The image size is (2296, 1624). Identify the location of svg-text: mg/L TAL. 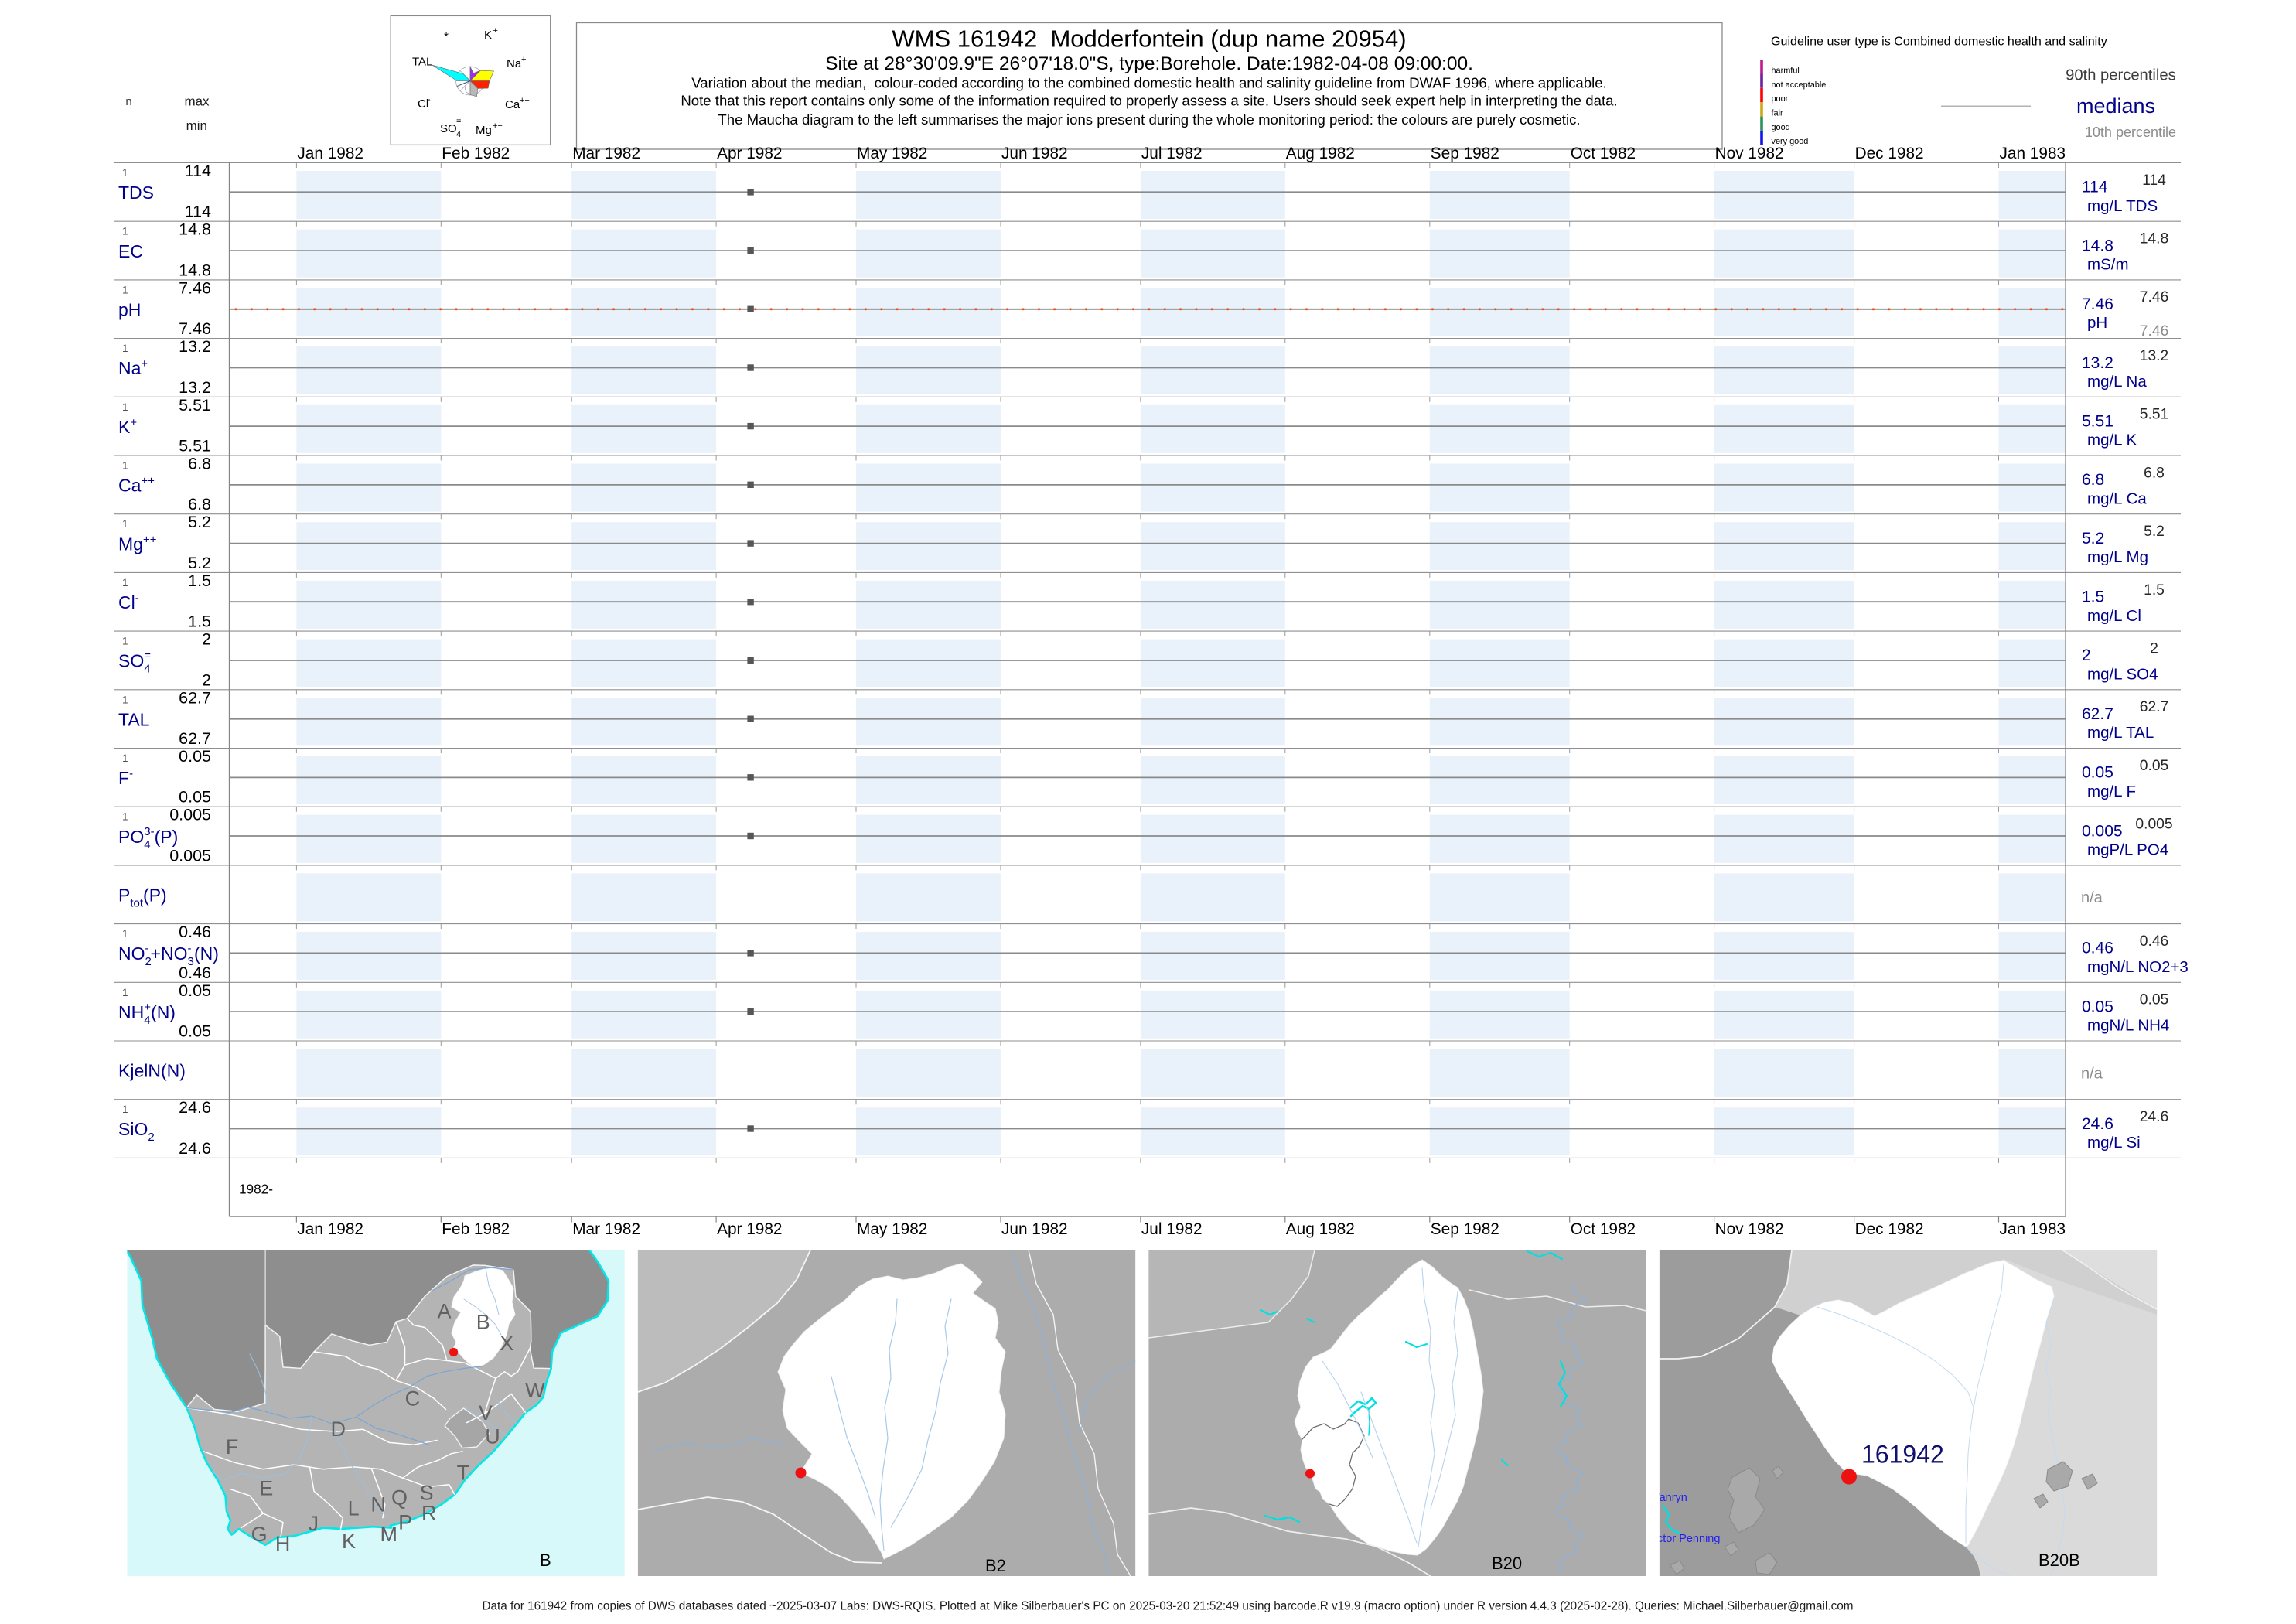
(2120, 733).